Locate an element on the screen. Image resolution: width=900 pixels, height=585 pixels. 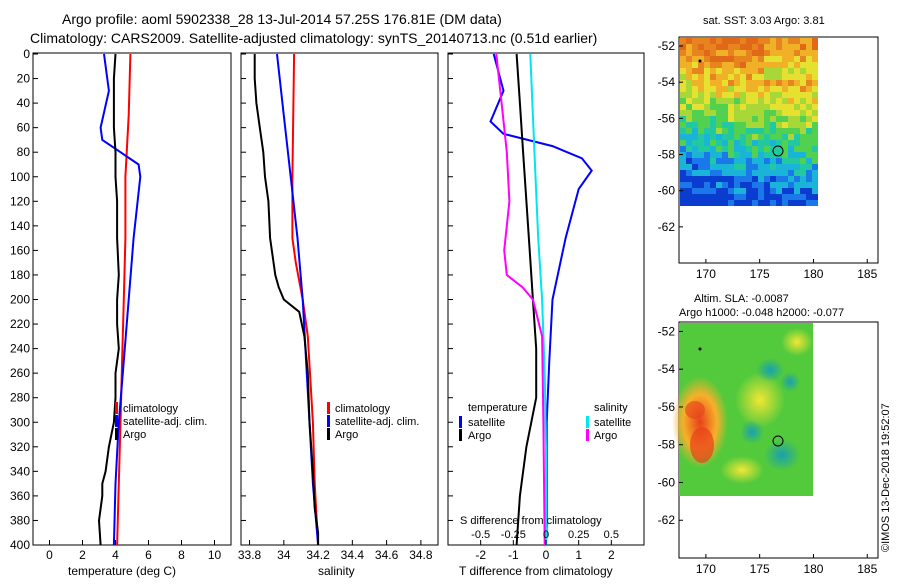
map-lon-tick-label: 175 is located at coordinates (760, 569).